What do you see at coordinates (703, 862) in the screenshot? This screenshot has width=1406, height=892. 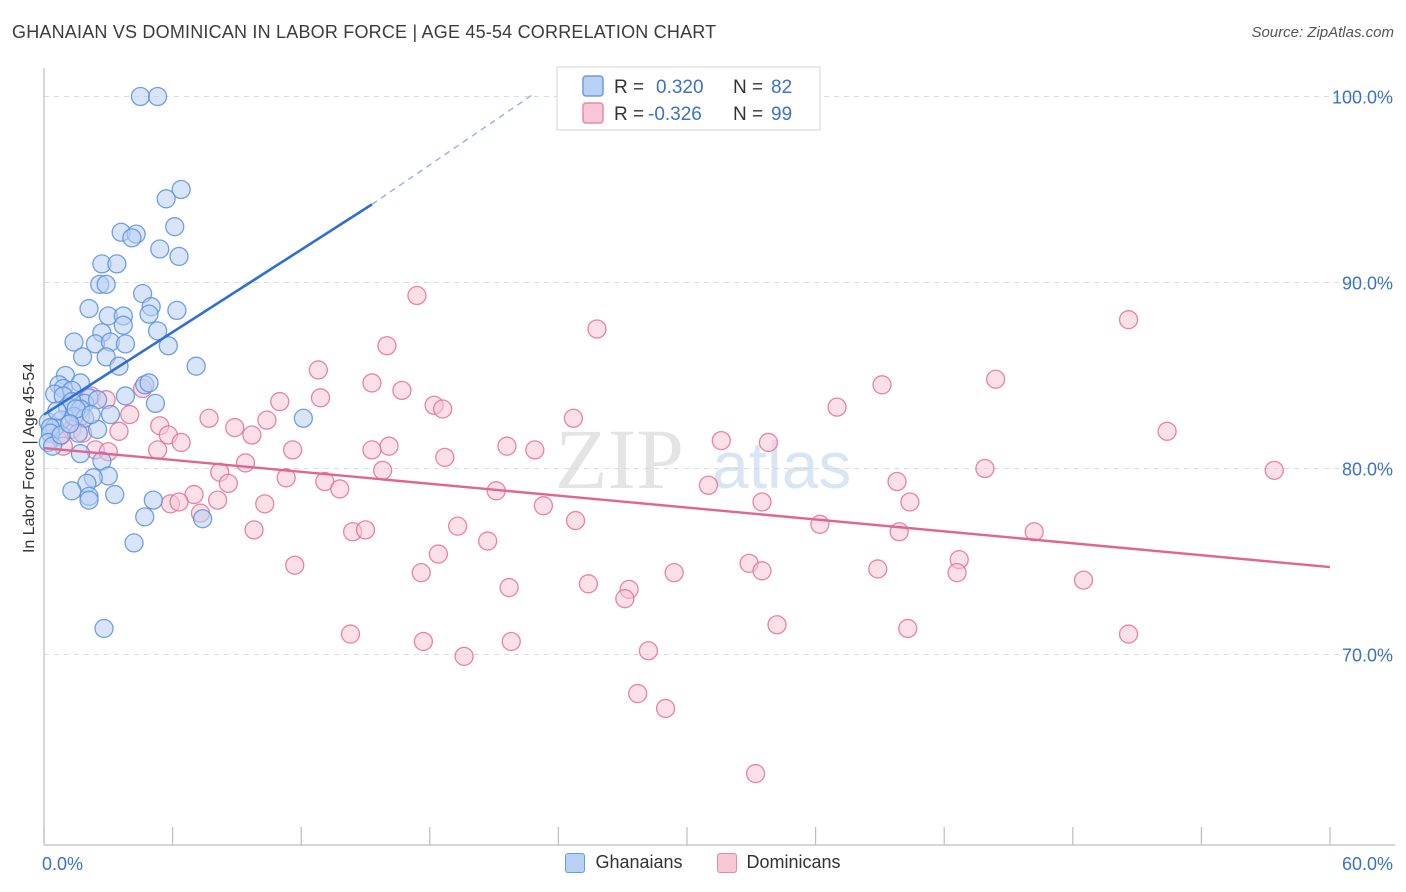 I see `series-legend: Ghanaians Dominicans` at bounding box center [703, 862].